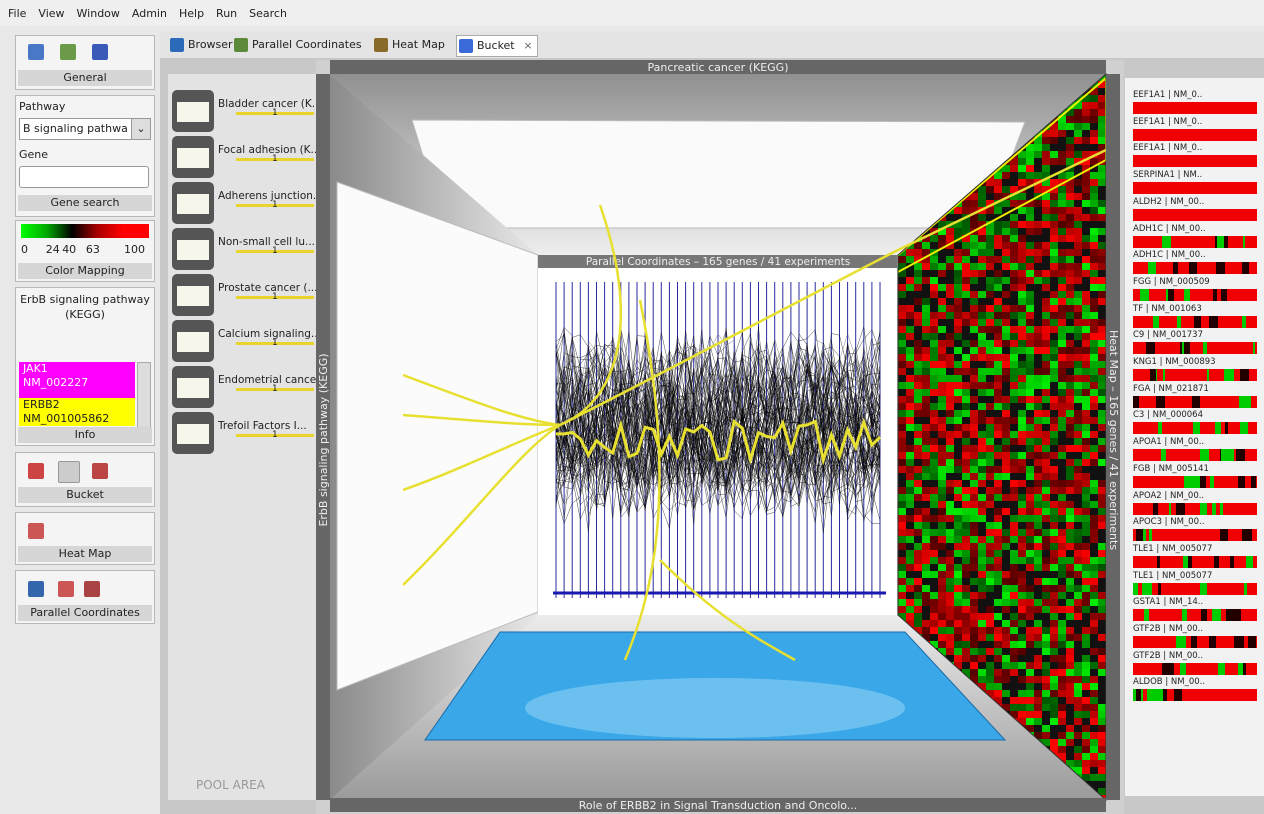 The width and height of the screenshot is (1264, 814). Describe the element at coordinates (144, 395) in the screenshot. I see `scrollbar` at that location.